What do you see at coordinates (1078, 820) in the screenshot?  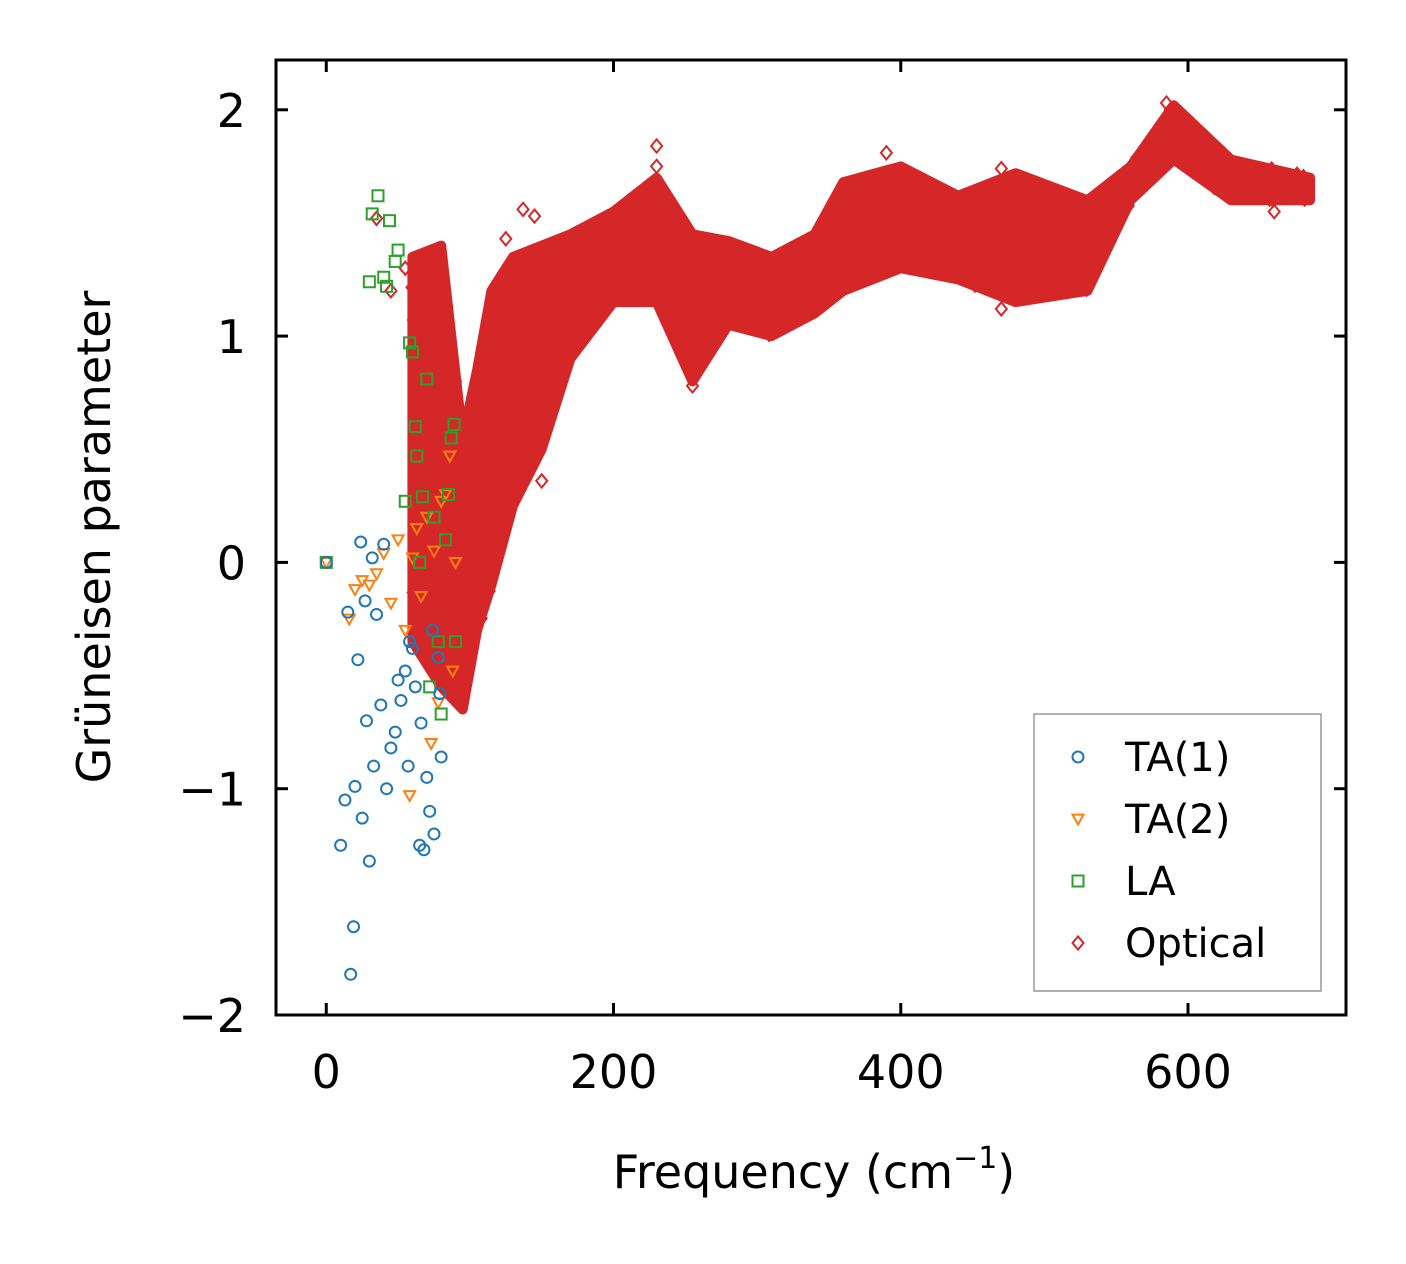 I see `legend-marker-ta-2-` at bounding box center [1078, 820].